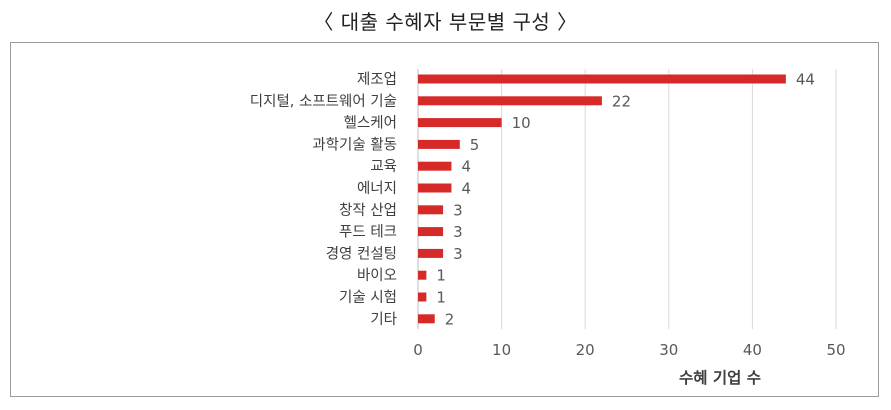 Image resolution: width=891 pixels, height=410 pixels. I want to click on chart-title: 〈 대출 수혜자 부문별 구성 〉, so click(445, 22).